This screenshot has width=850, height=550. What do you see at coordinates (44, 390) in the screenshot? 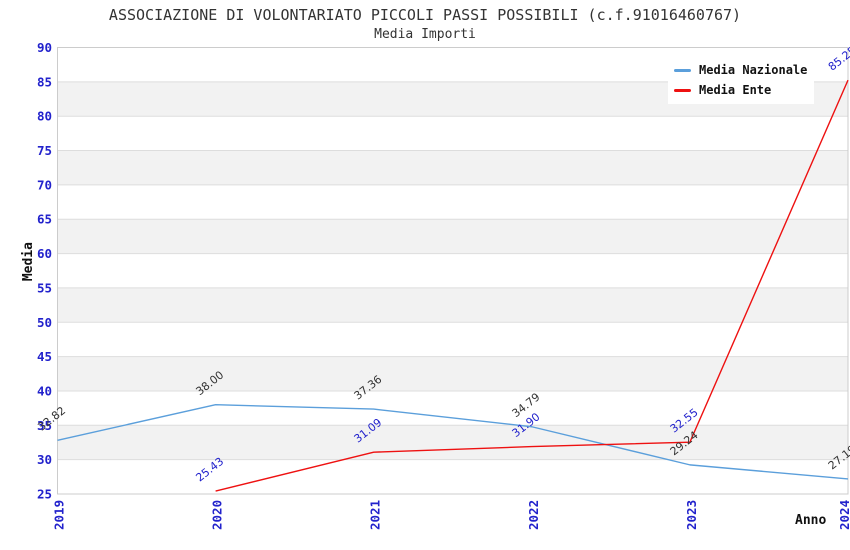
I see `y-tick-label: 40` at bounding box center [44, 390].